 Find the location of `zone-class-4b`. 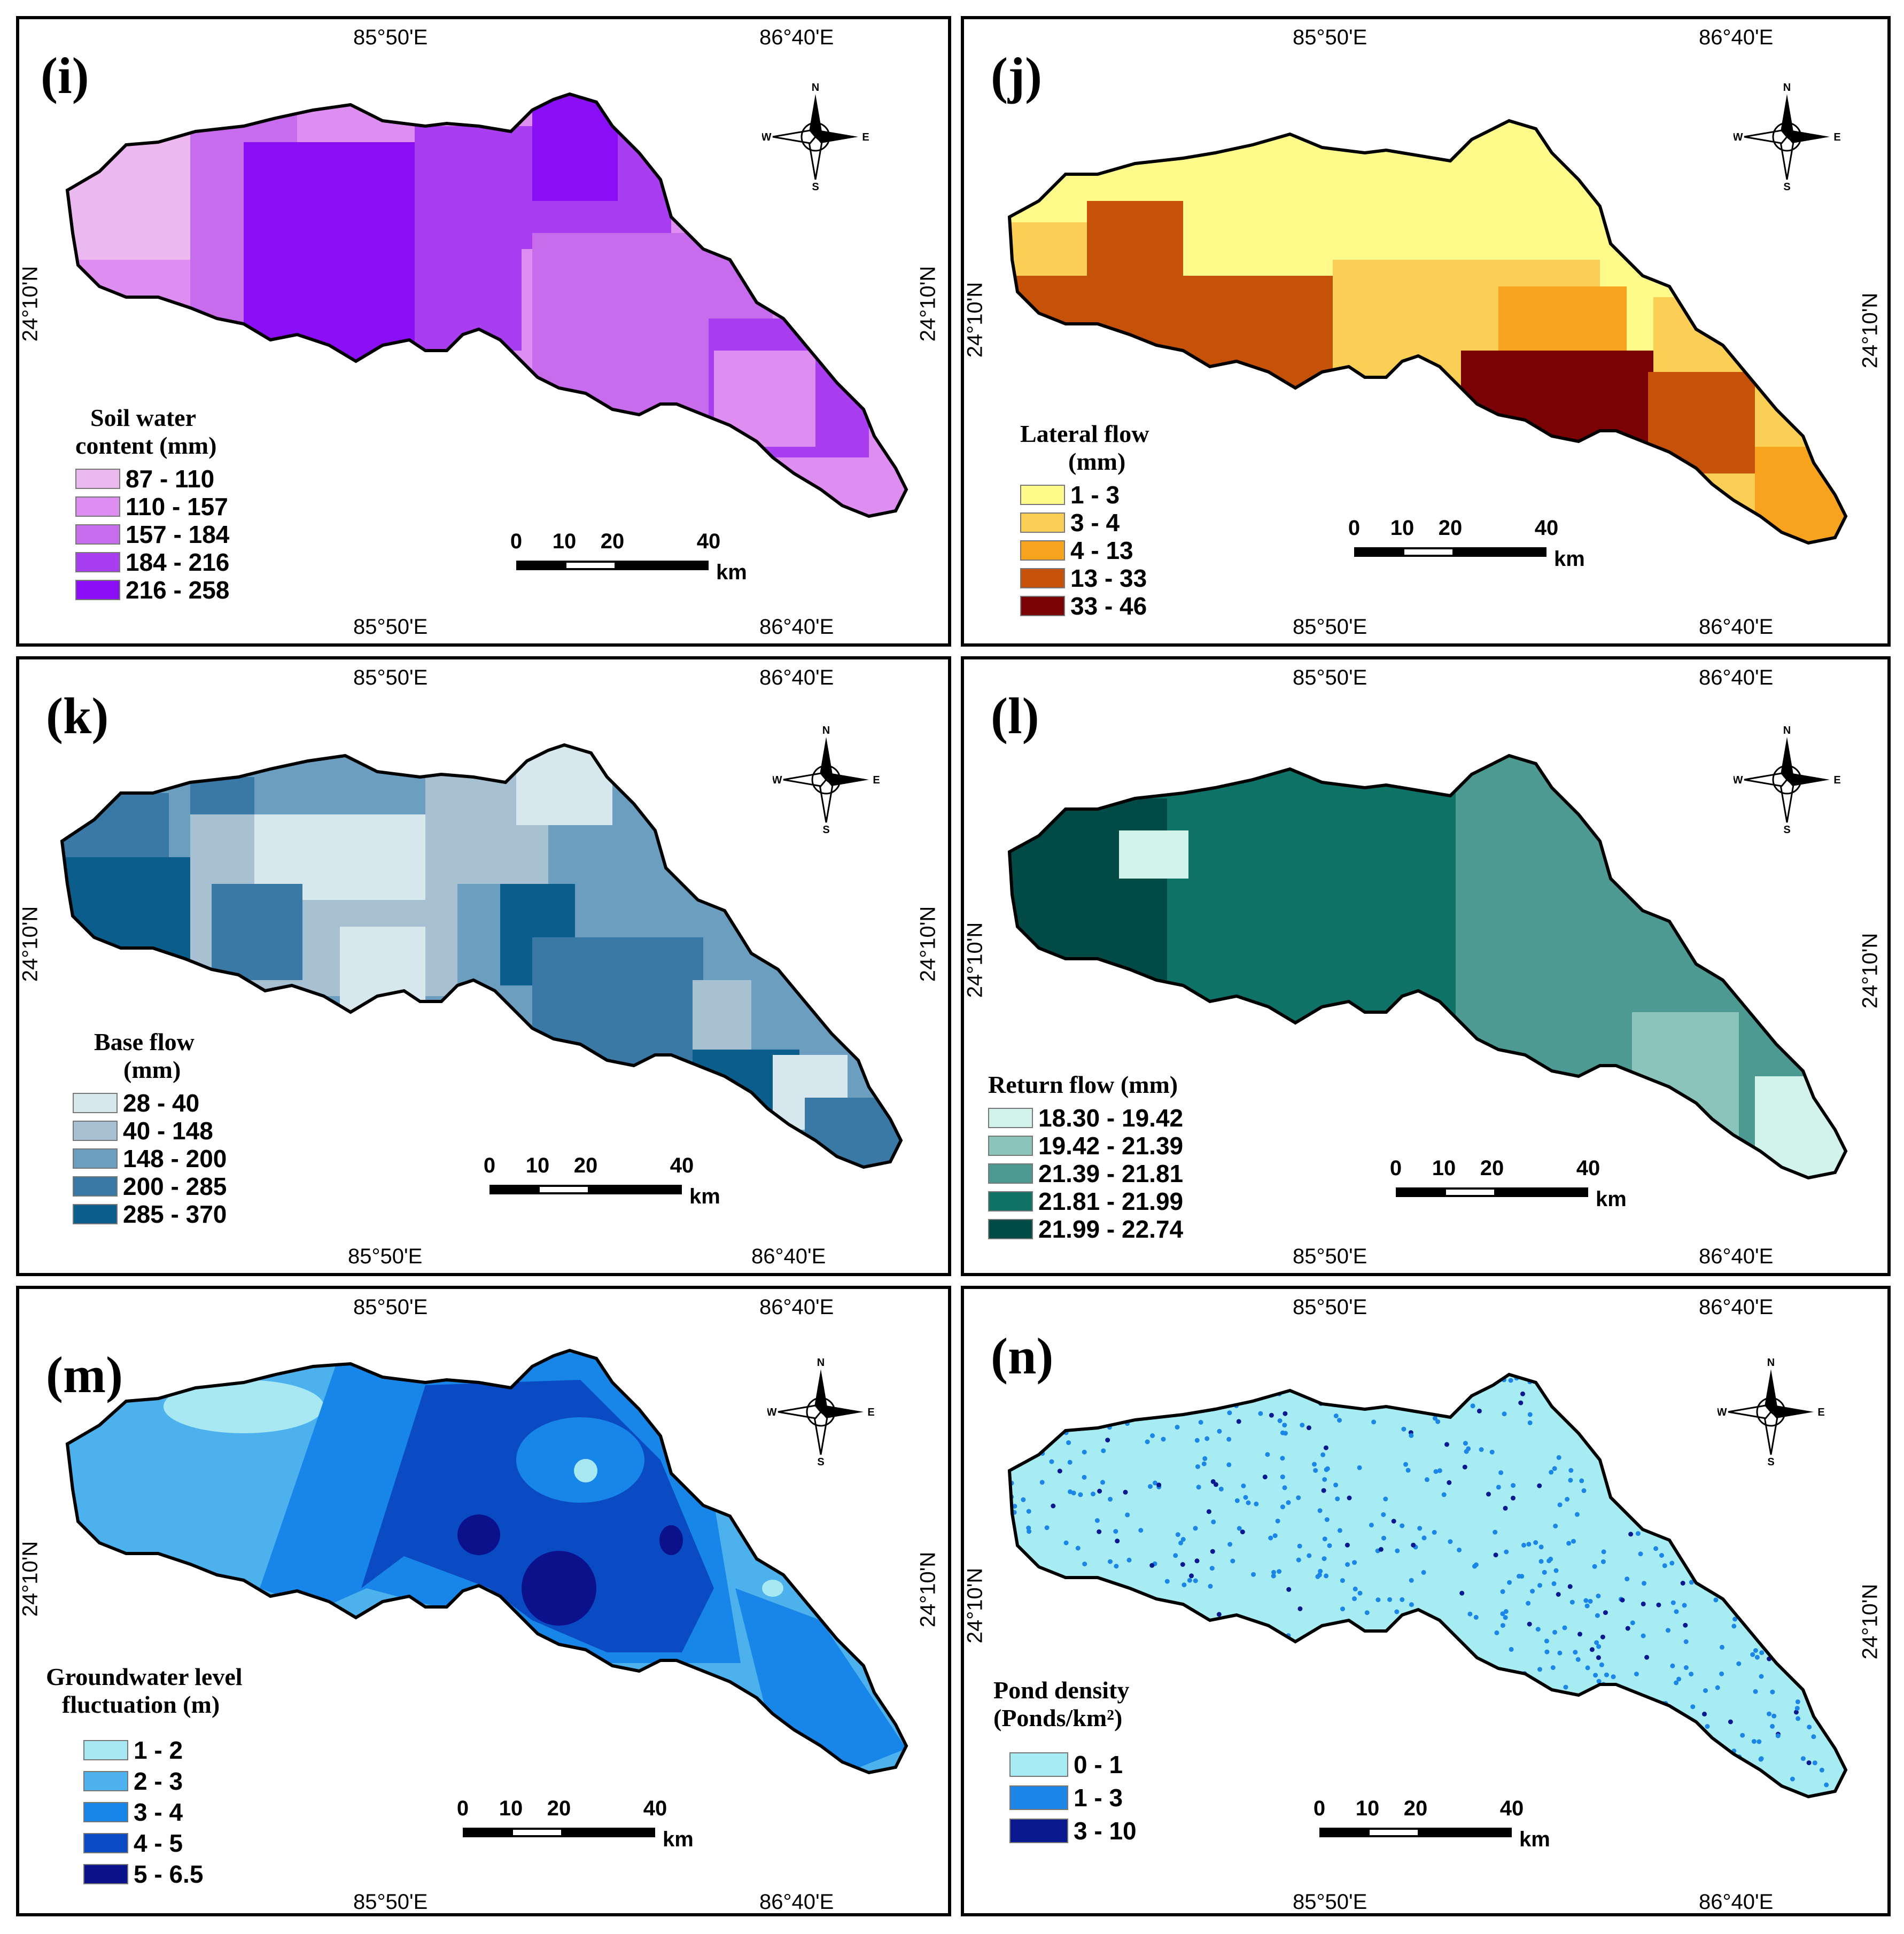

zone-class-4b is located at coordinates (1135, 241).